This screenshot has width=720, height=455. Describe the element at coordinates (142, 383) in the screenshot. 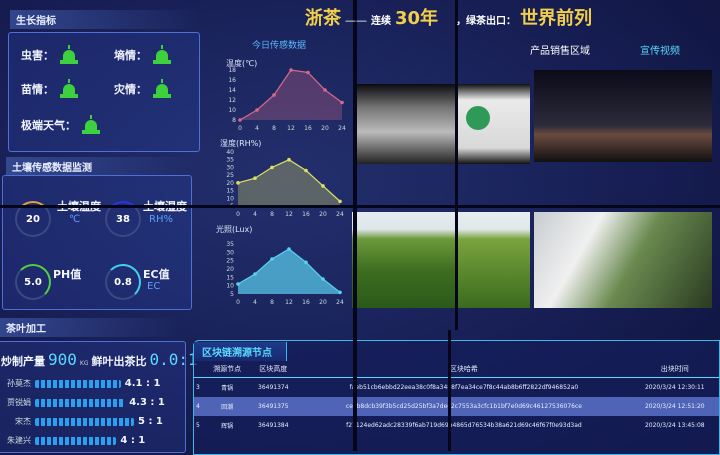

I see `worker-ratio: 4.1 : 1` at that location.